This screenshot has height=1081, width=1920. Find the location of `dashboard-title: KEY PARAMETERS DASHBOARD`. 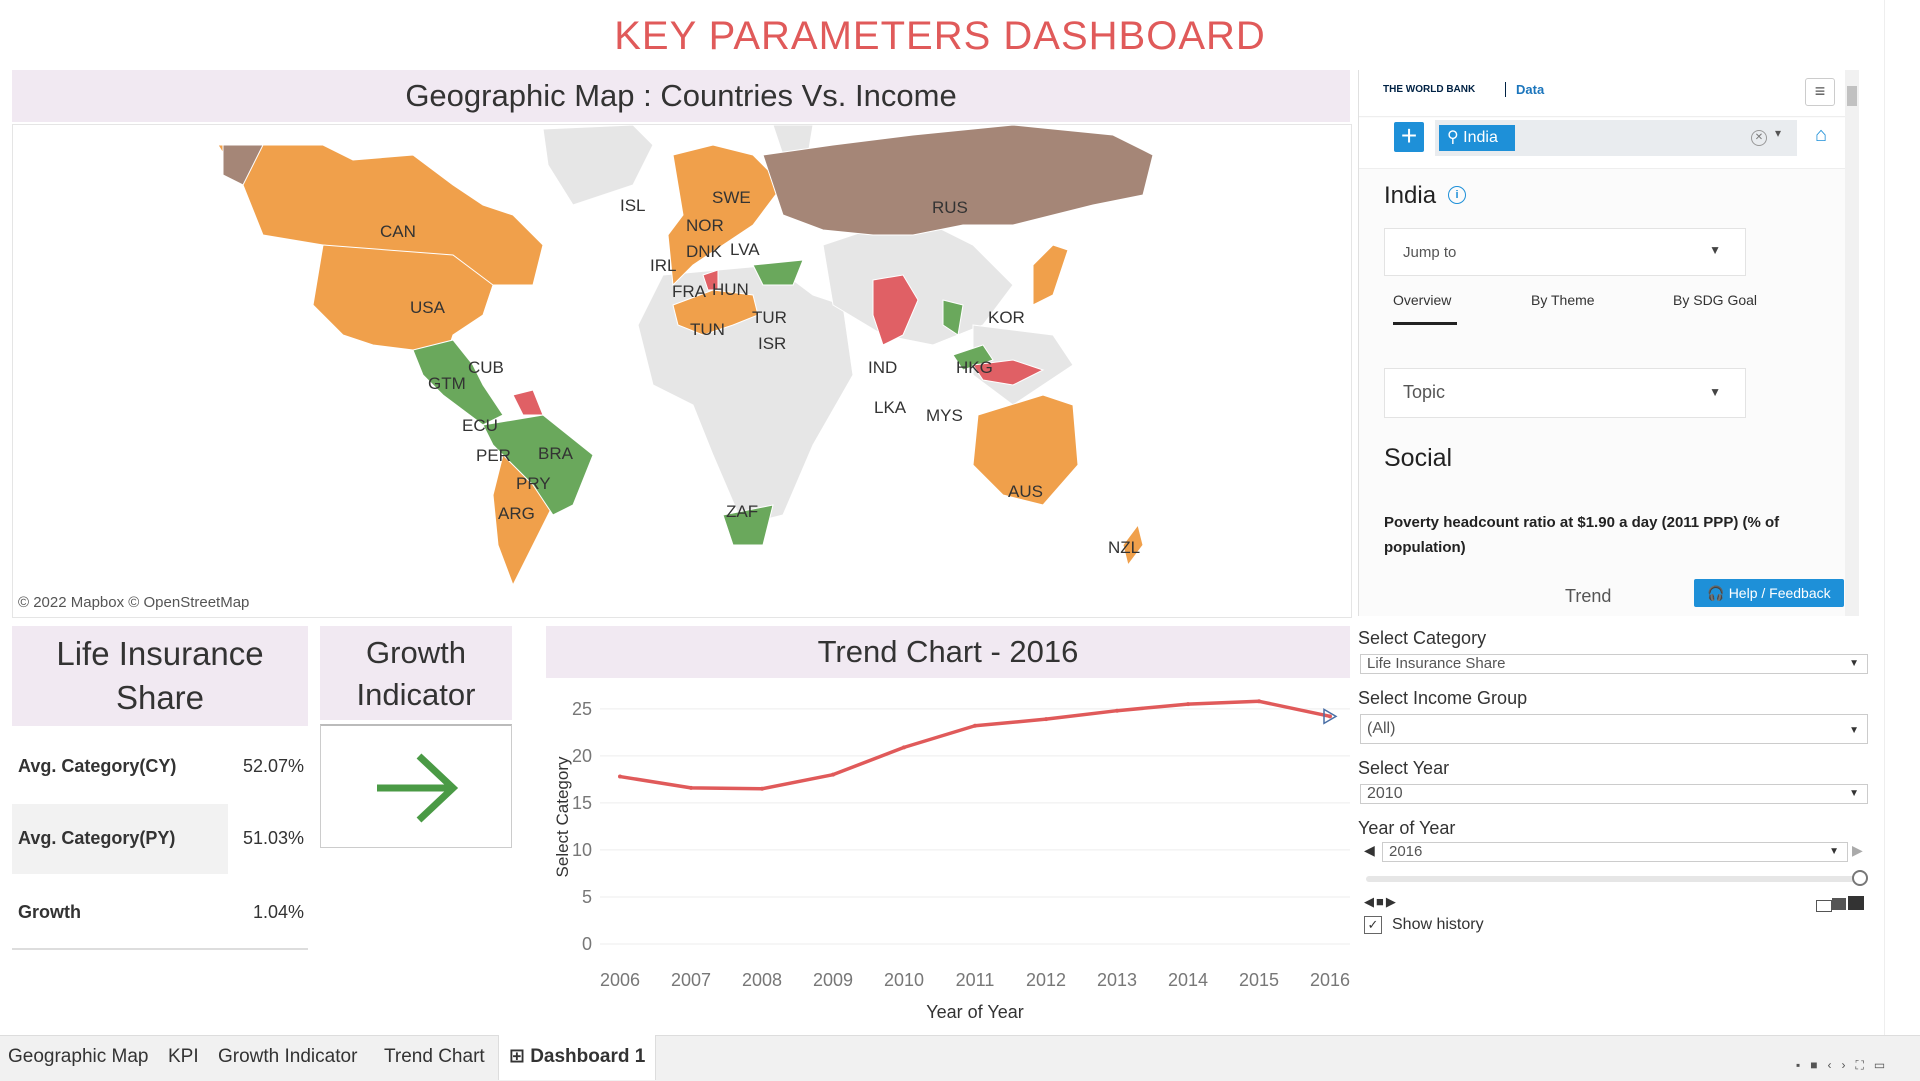

dashboard-title: KEY PARAMETERS DASHBOARD is located at coordinates (940, 36).